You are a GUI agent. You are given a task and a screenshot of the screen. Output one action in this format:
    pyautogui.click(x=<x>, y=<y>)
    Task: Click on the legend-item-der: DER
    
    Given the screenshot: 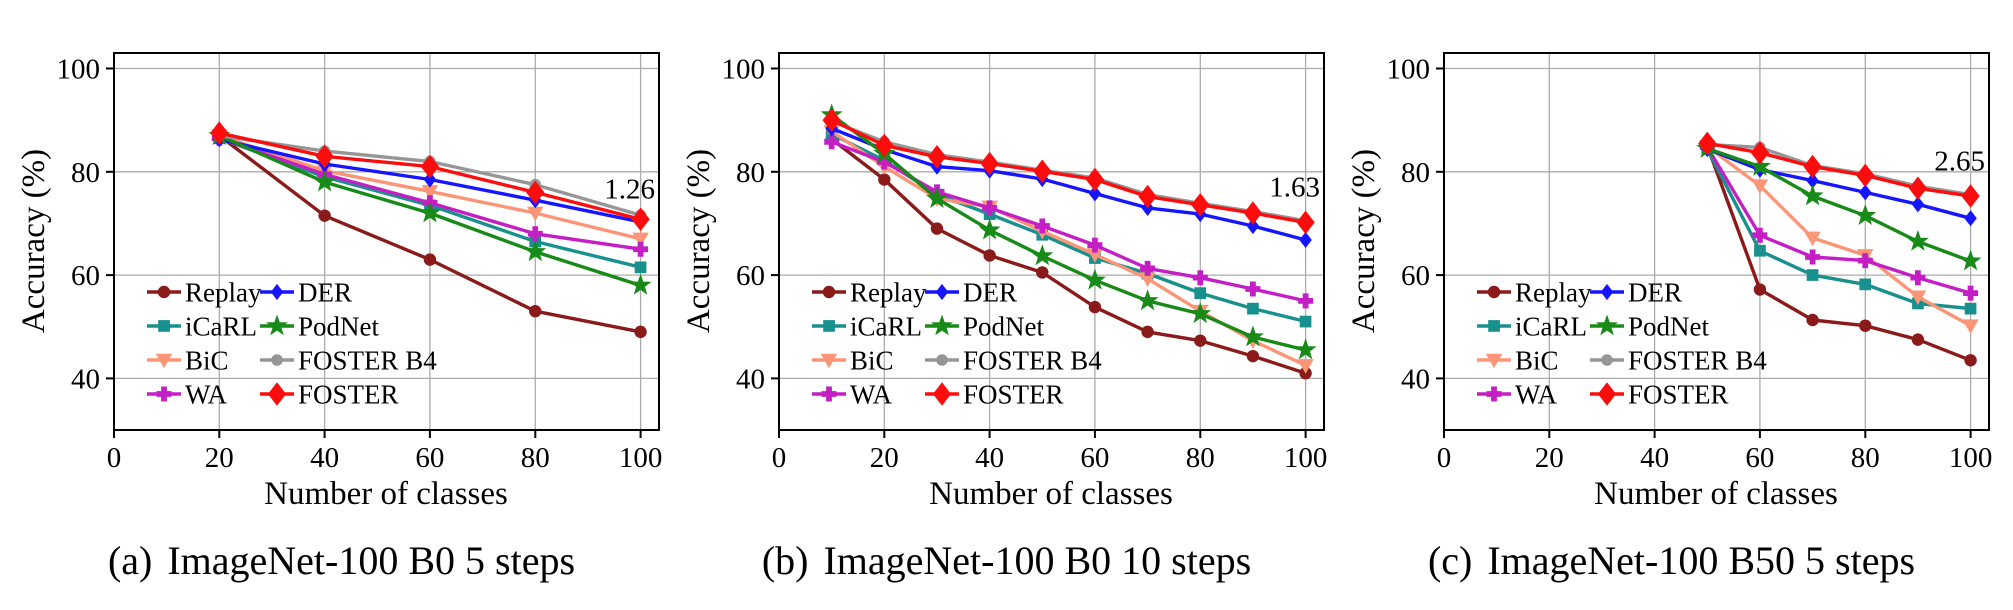 What is the action you would take?
    pyautogui.click(x=306, y=293)
    